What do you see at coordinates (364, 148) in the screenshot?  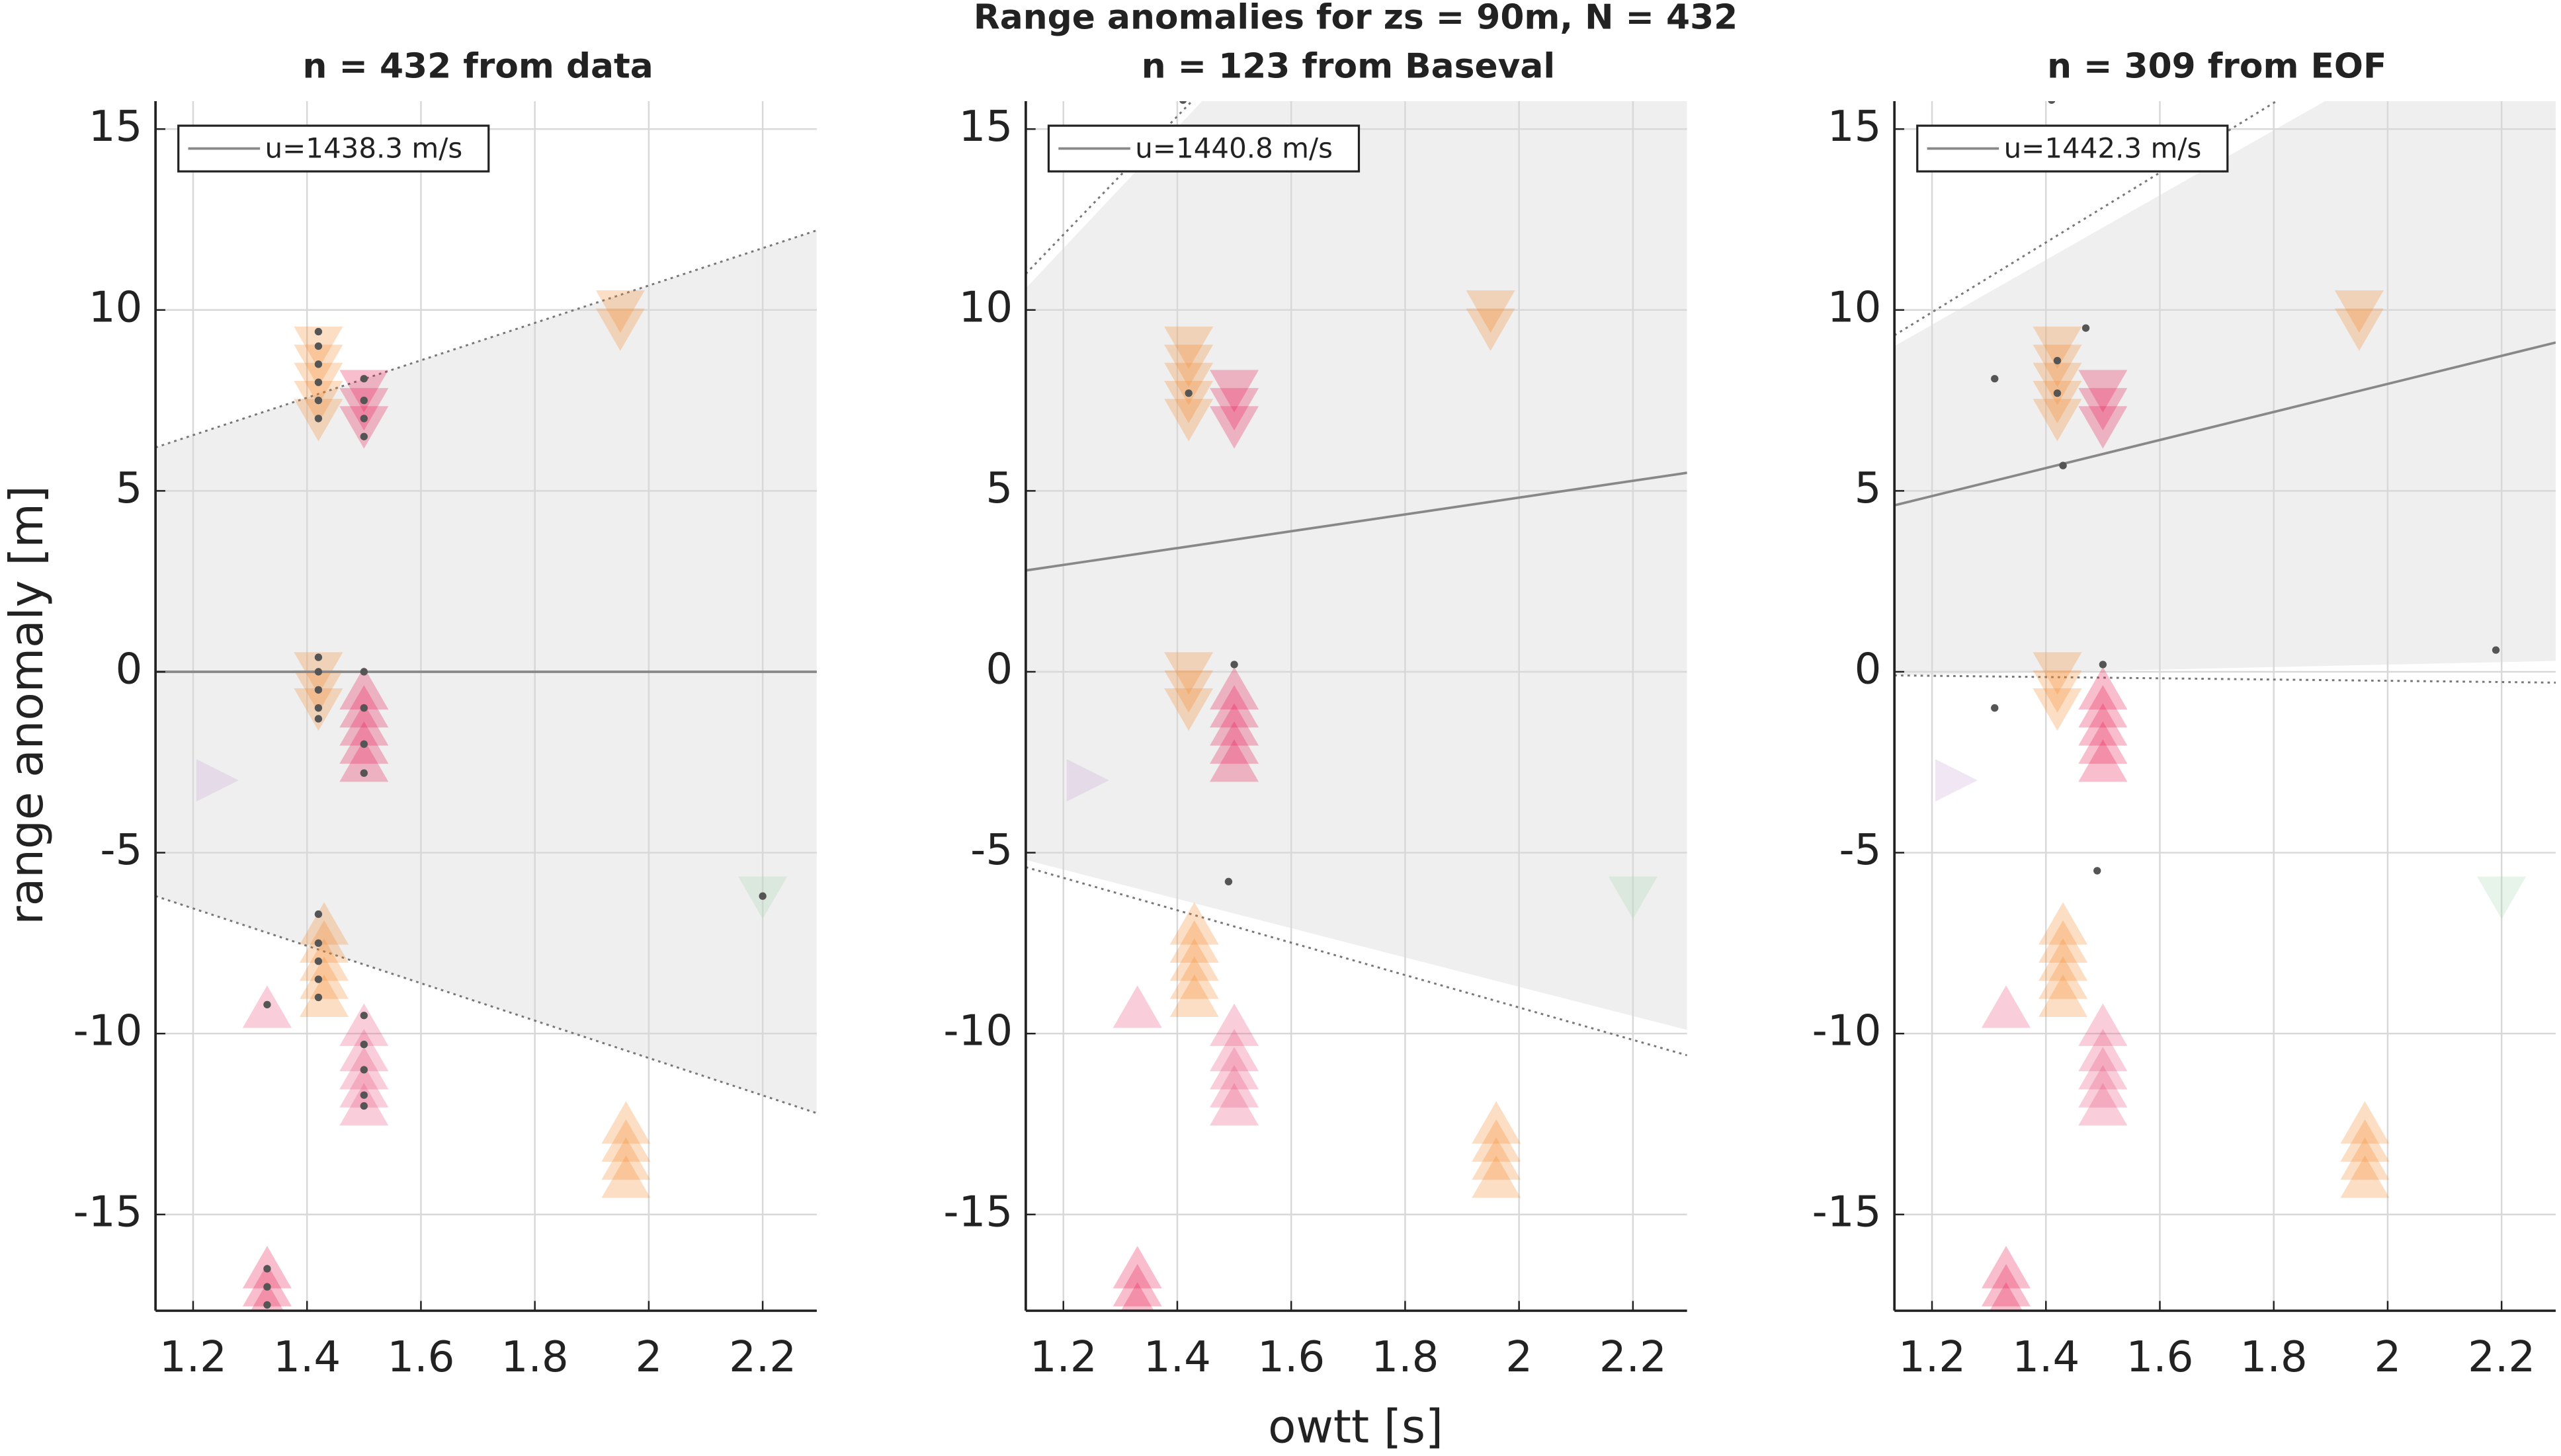 I see `legend-label: u=1438.3 m/s` at bounding box center [364, 148].